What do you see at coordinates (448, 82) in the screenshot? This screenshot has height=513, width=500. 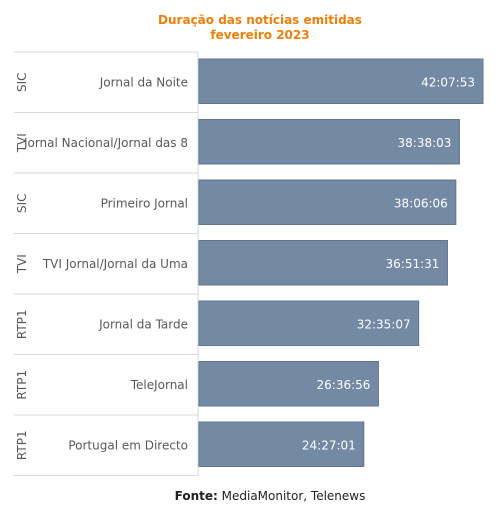 I see `value-label: 42:07:53` at bounding box center [448, 82].